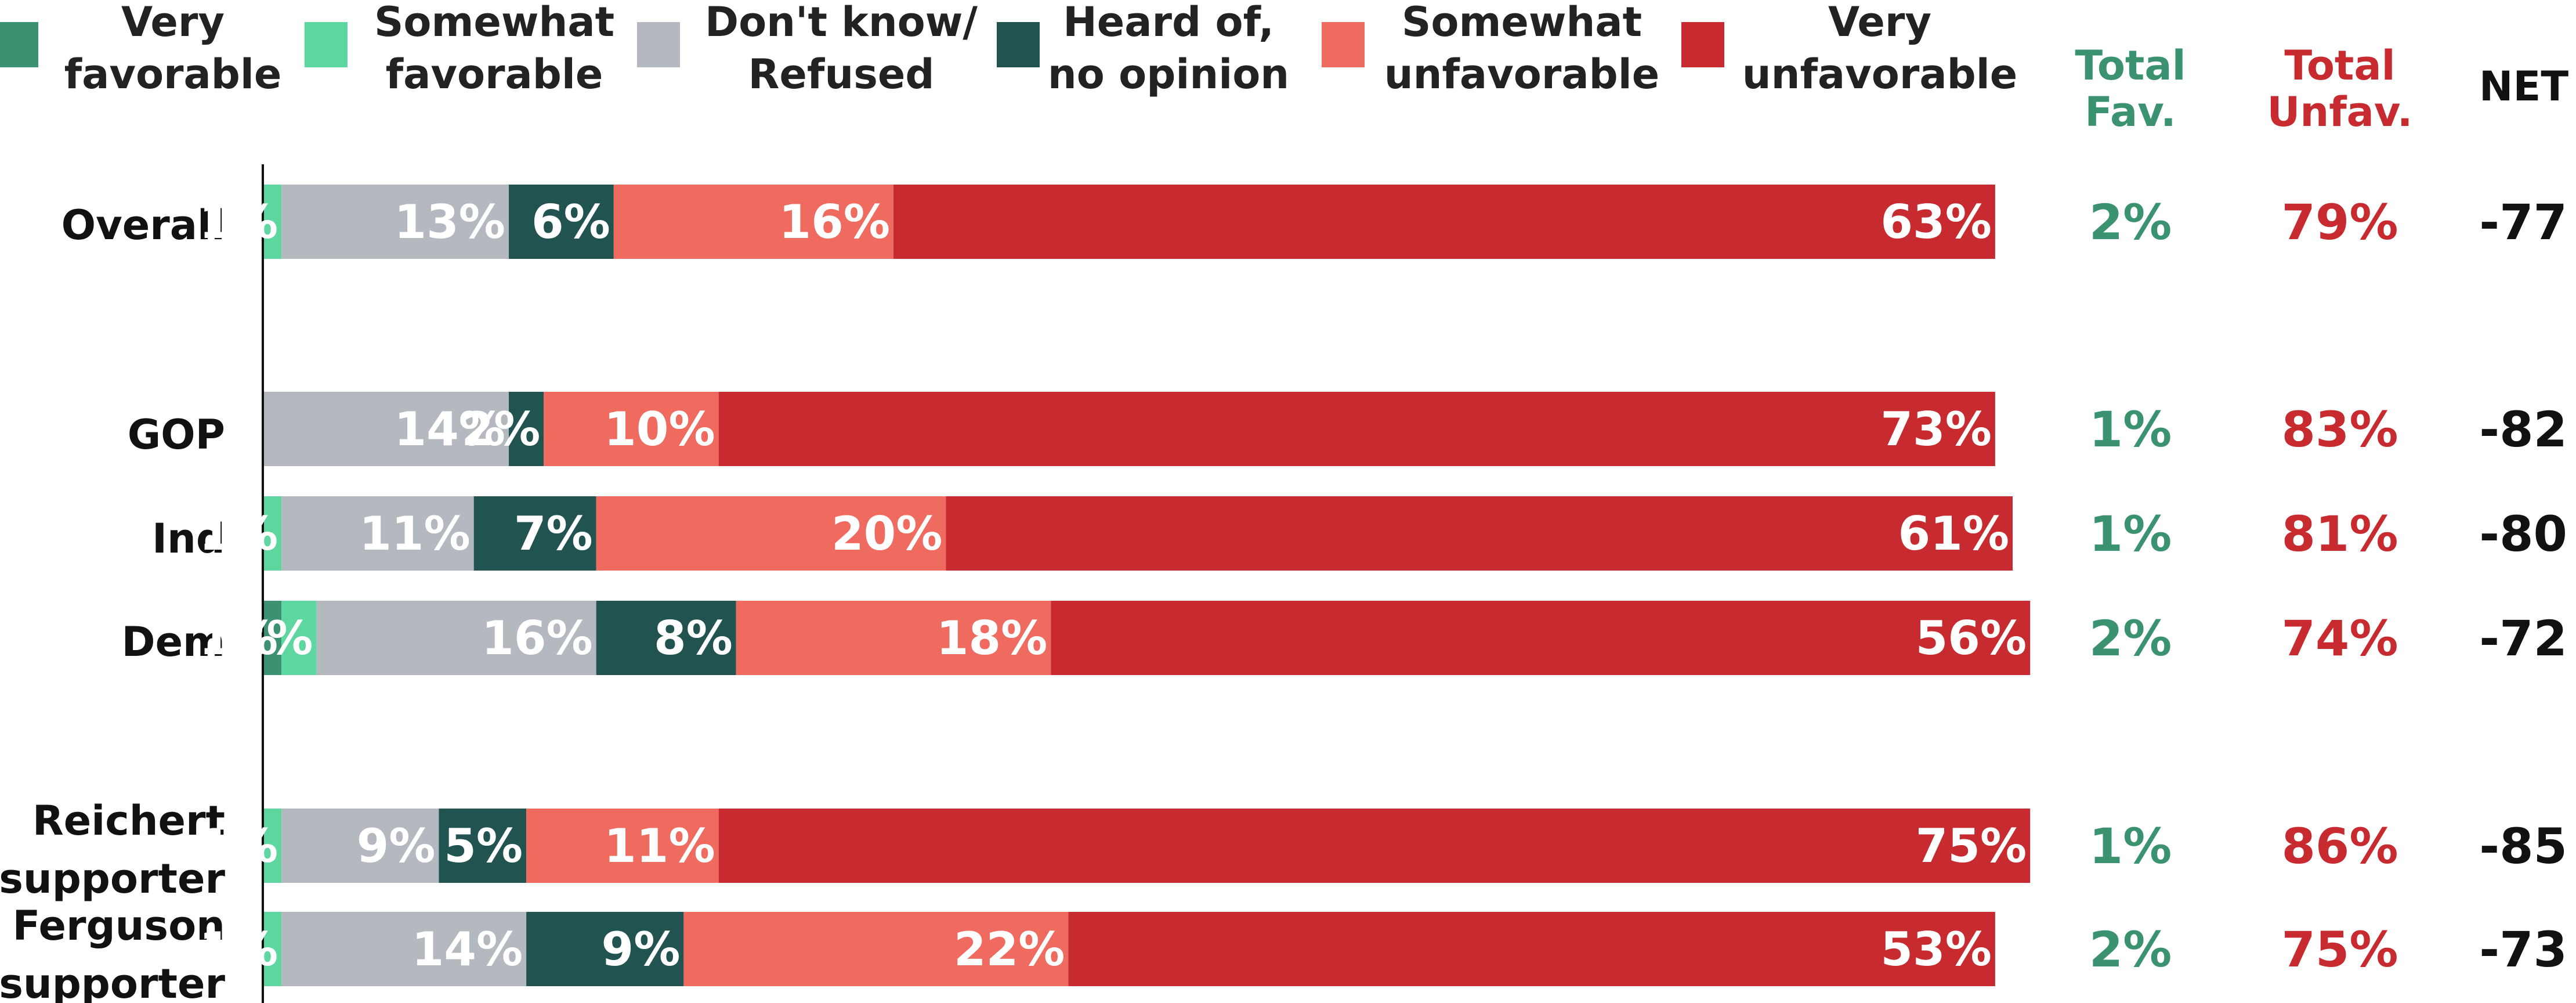 This screenshot has width=2576, height=1003. I want to click on legend-label-some_fav: Somewhat favorable, so click(494, 49).